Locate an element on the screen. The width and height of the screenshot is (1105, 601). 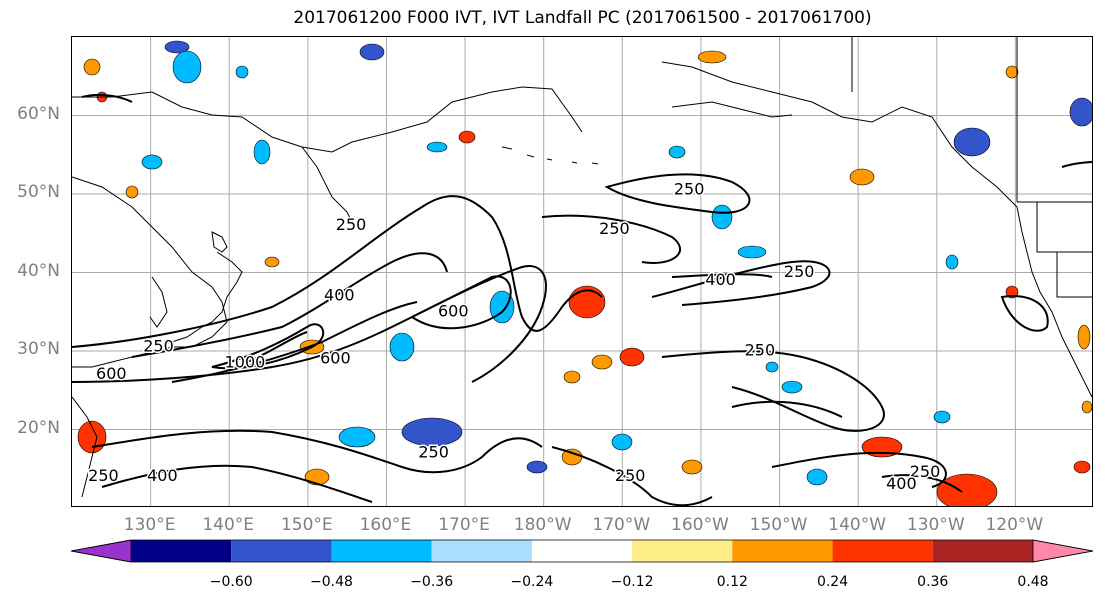
latitude-label: 40°N is located at coordinates (38, 270).